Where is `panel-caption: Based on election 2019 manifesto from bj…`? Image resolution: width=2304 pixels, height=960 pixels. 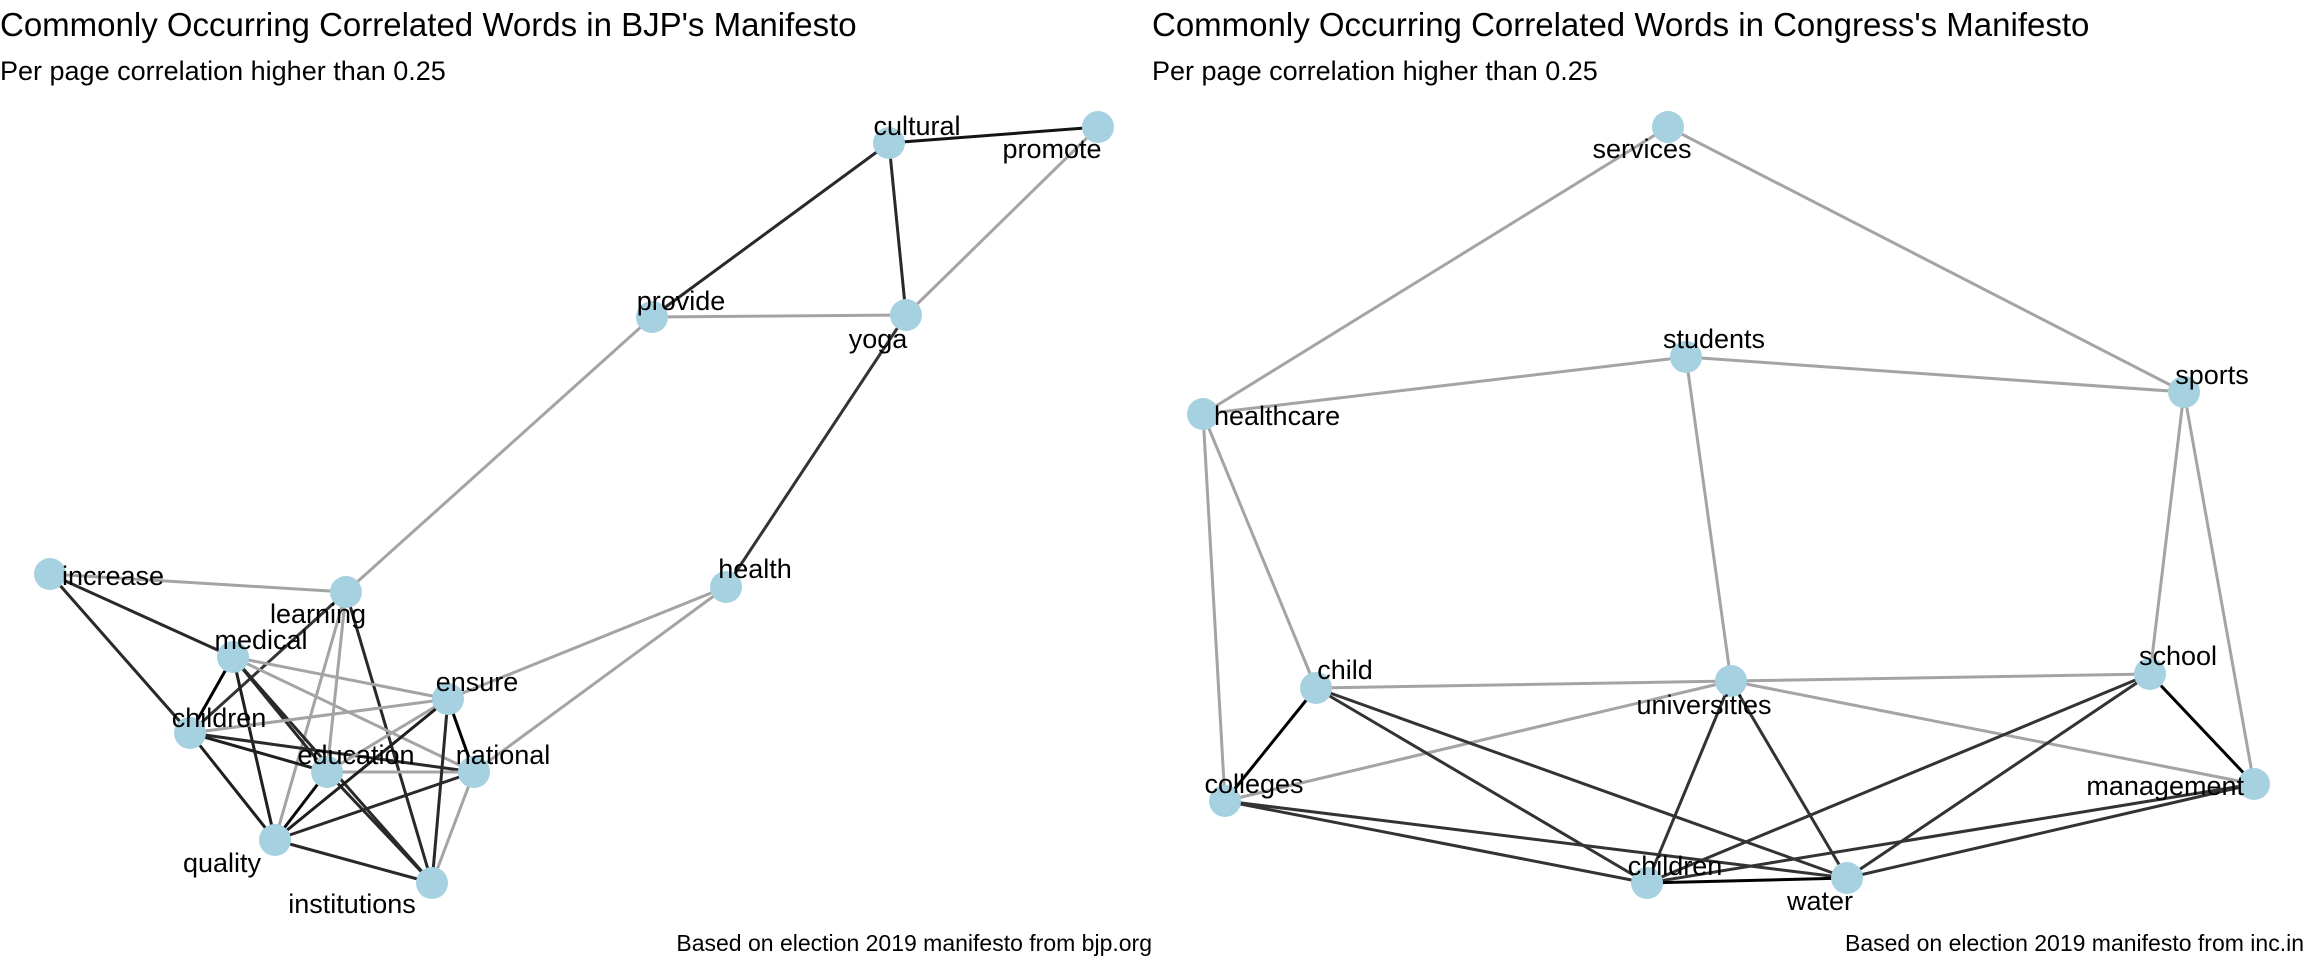 panel-caption: Based on election 2019 manifesto from bj… is located at coordinates (914, 943).